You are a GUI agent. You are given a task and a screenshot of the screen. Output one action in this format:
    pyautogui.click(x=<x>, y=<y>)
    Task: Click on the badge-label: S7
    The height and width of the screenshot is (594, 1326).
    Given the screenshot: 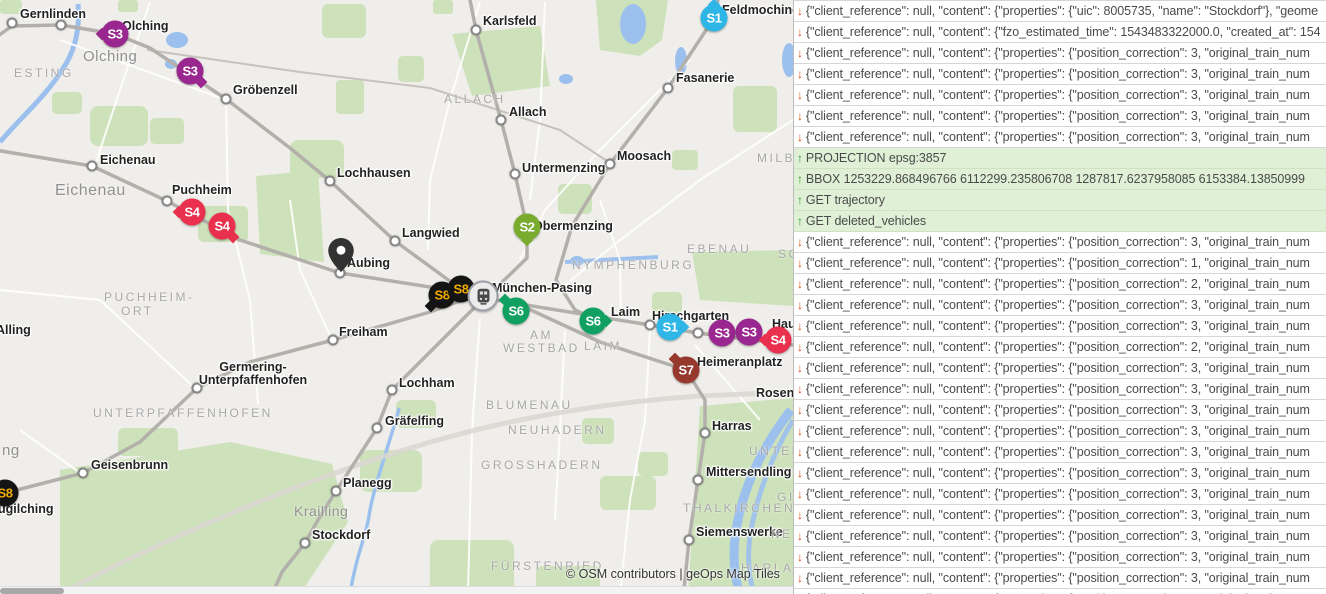 What is the action you would take?
    pyautogui.click(x=686, y=370)
    